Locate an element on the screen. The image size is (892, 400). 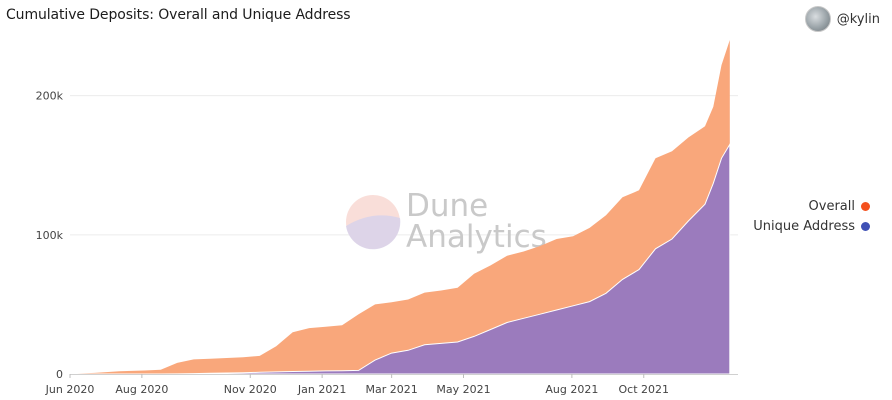
x-tick-label: Aug 2021 is located at coordinates (571, 389).